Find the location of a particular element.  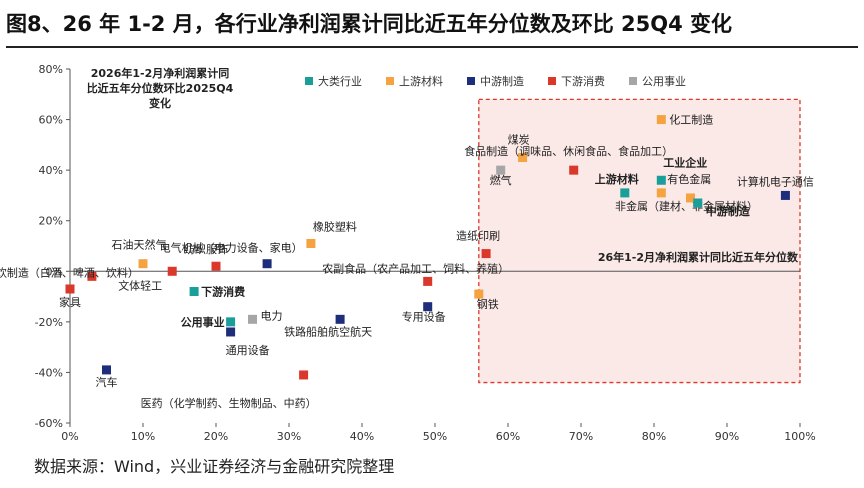

legend-label: 上游材料 is located at coordinates (421, 81).